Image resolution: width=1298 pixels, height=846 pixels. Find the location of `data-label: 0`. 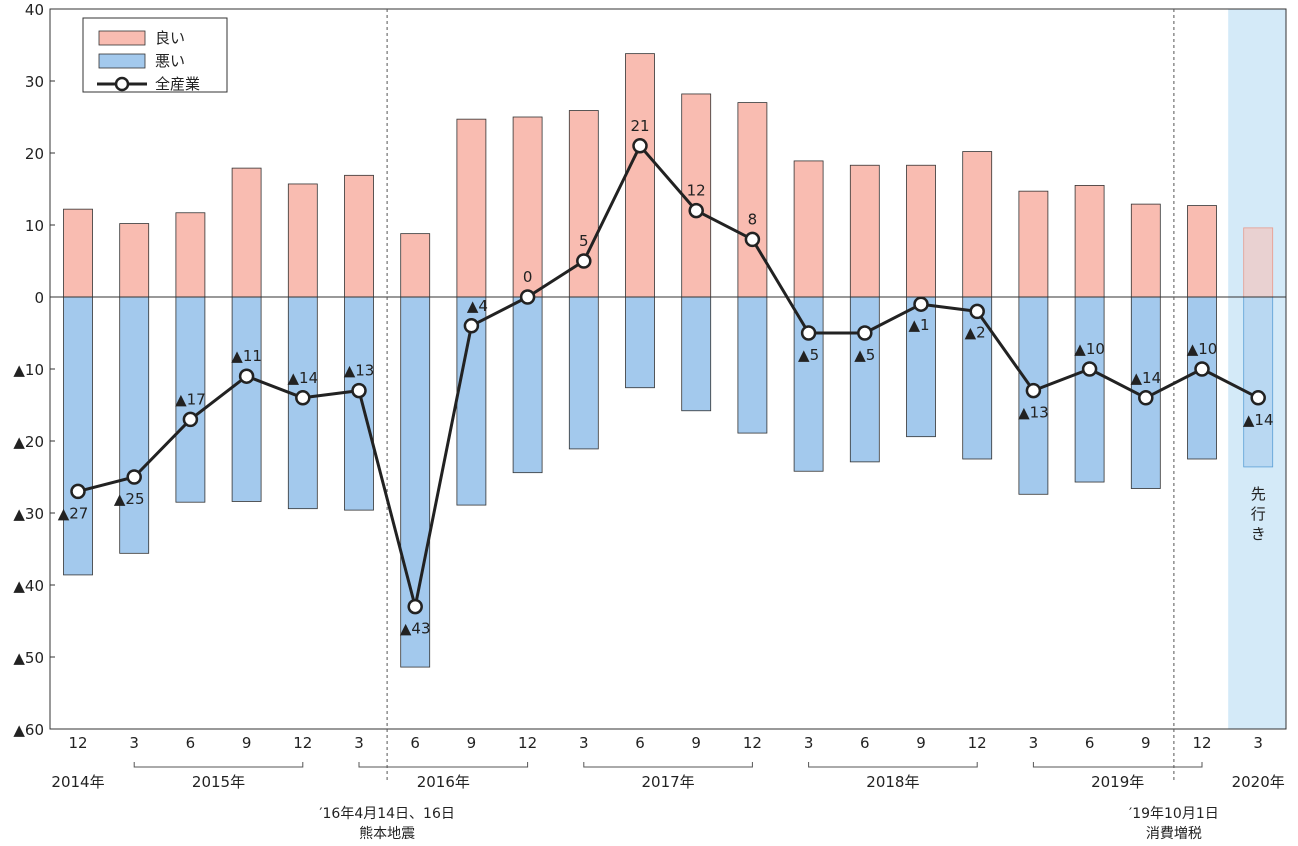

data-label: 0 is located at coordinates (528, 277).